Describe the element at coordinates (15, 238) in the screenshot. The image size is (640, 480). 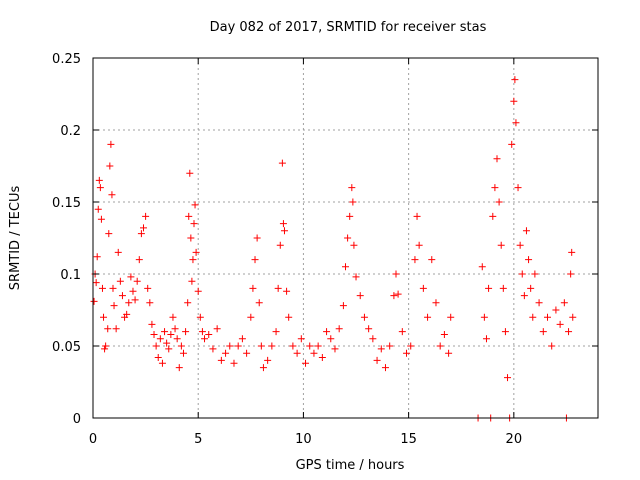
I see `y-axis-label: SRMTID / TECUs` at that location.